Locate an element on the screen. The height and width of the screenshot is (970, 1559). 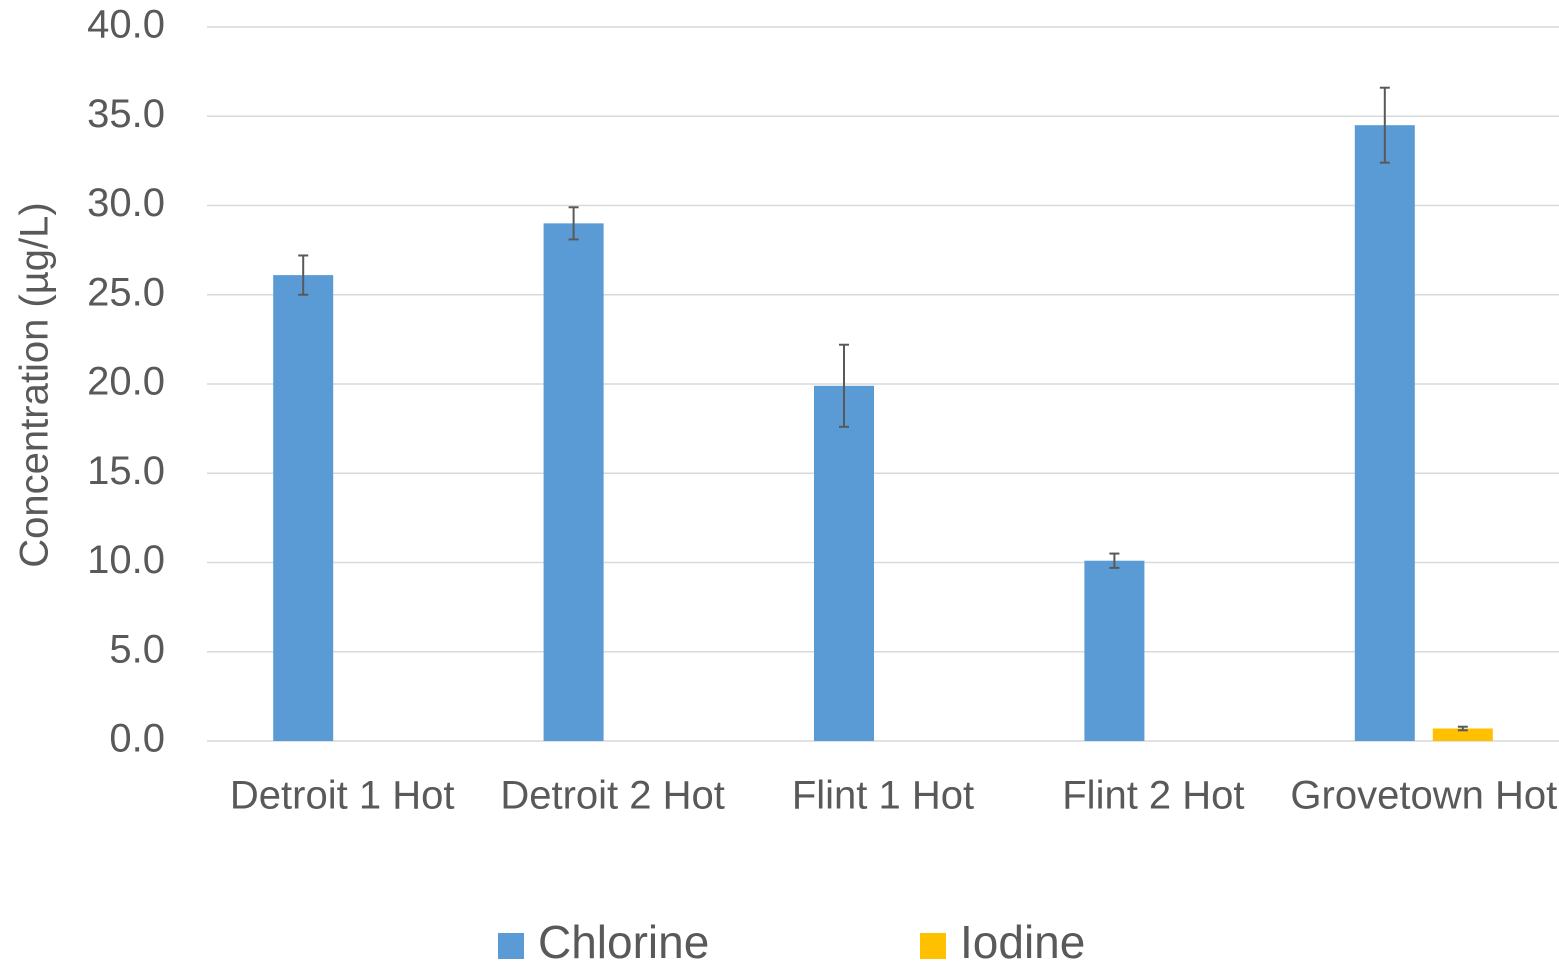
x-tick-label: Detroit 1 Hot is located at coordinates (342, 796).